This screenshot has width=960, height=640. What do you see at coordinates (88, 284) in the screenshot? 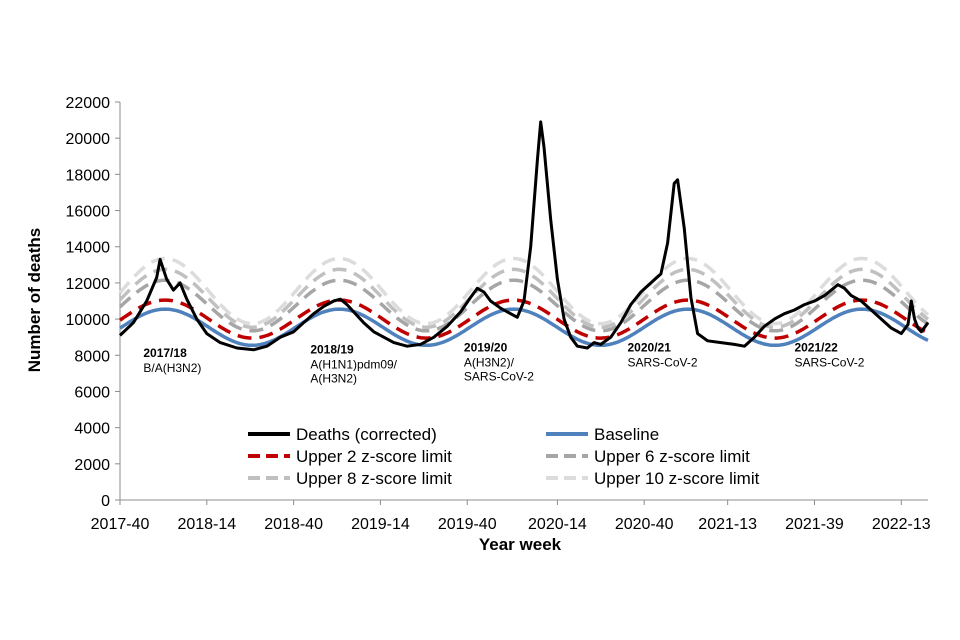
I see `y-tick-label: 12000` at bounding box center [88, 284].